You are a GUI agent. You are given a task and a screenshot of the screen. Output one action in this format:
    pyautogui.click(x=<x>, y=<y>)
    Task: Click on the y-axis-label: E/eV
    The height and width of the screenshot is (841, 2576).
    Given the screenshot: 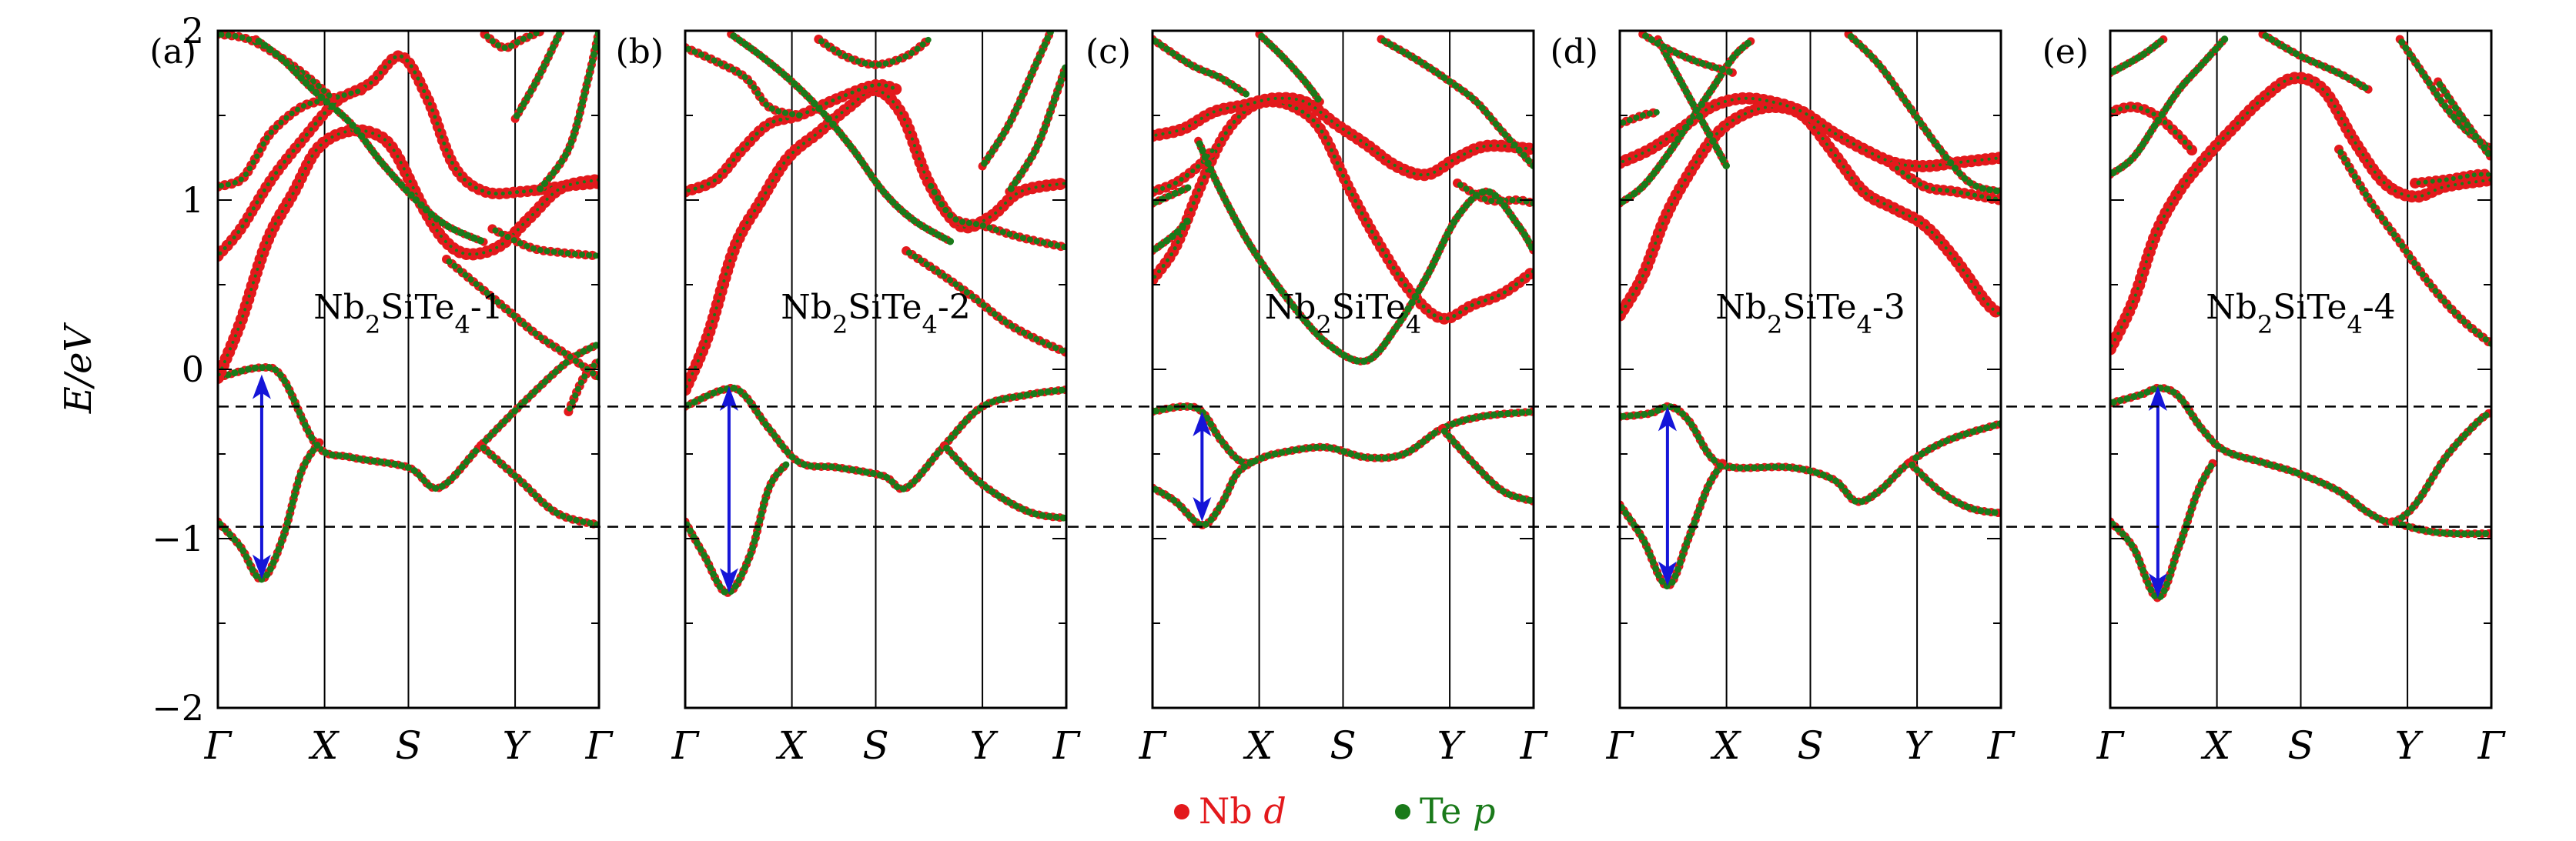 What is the action you would take?
    pyautogui.click(x=78, y=369)
    